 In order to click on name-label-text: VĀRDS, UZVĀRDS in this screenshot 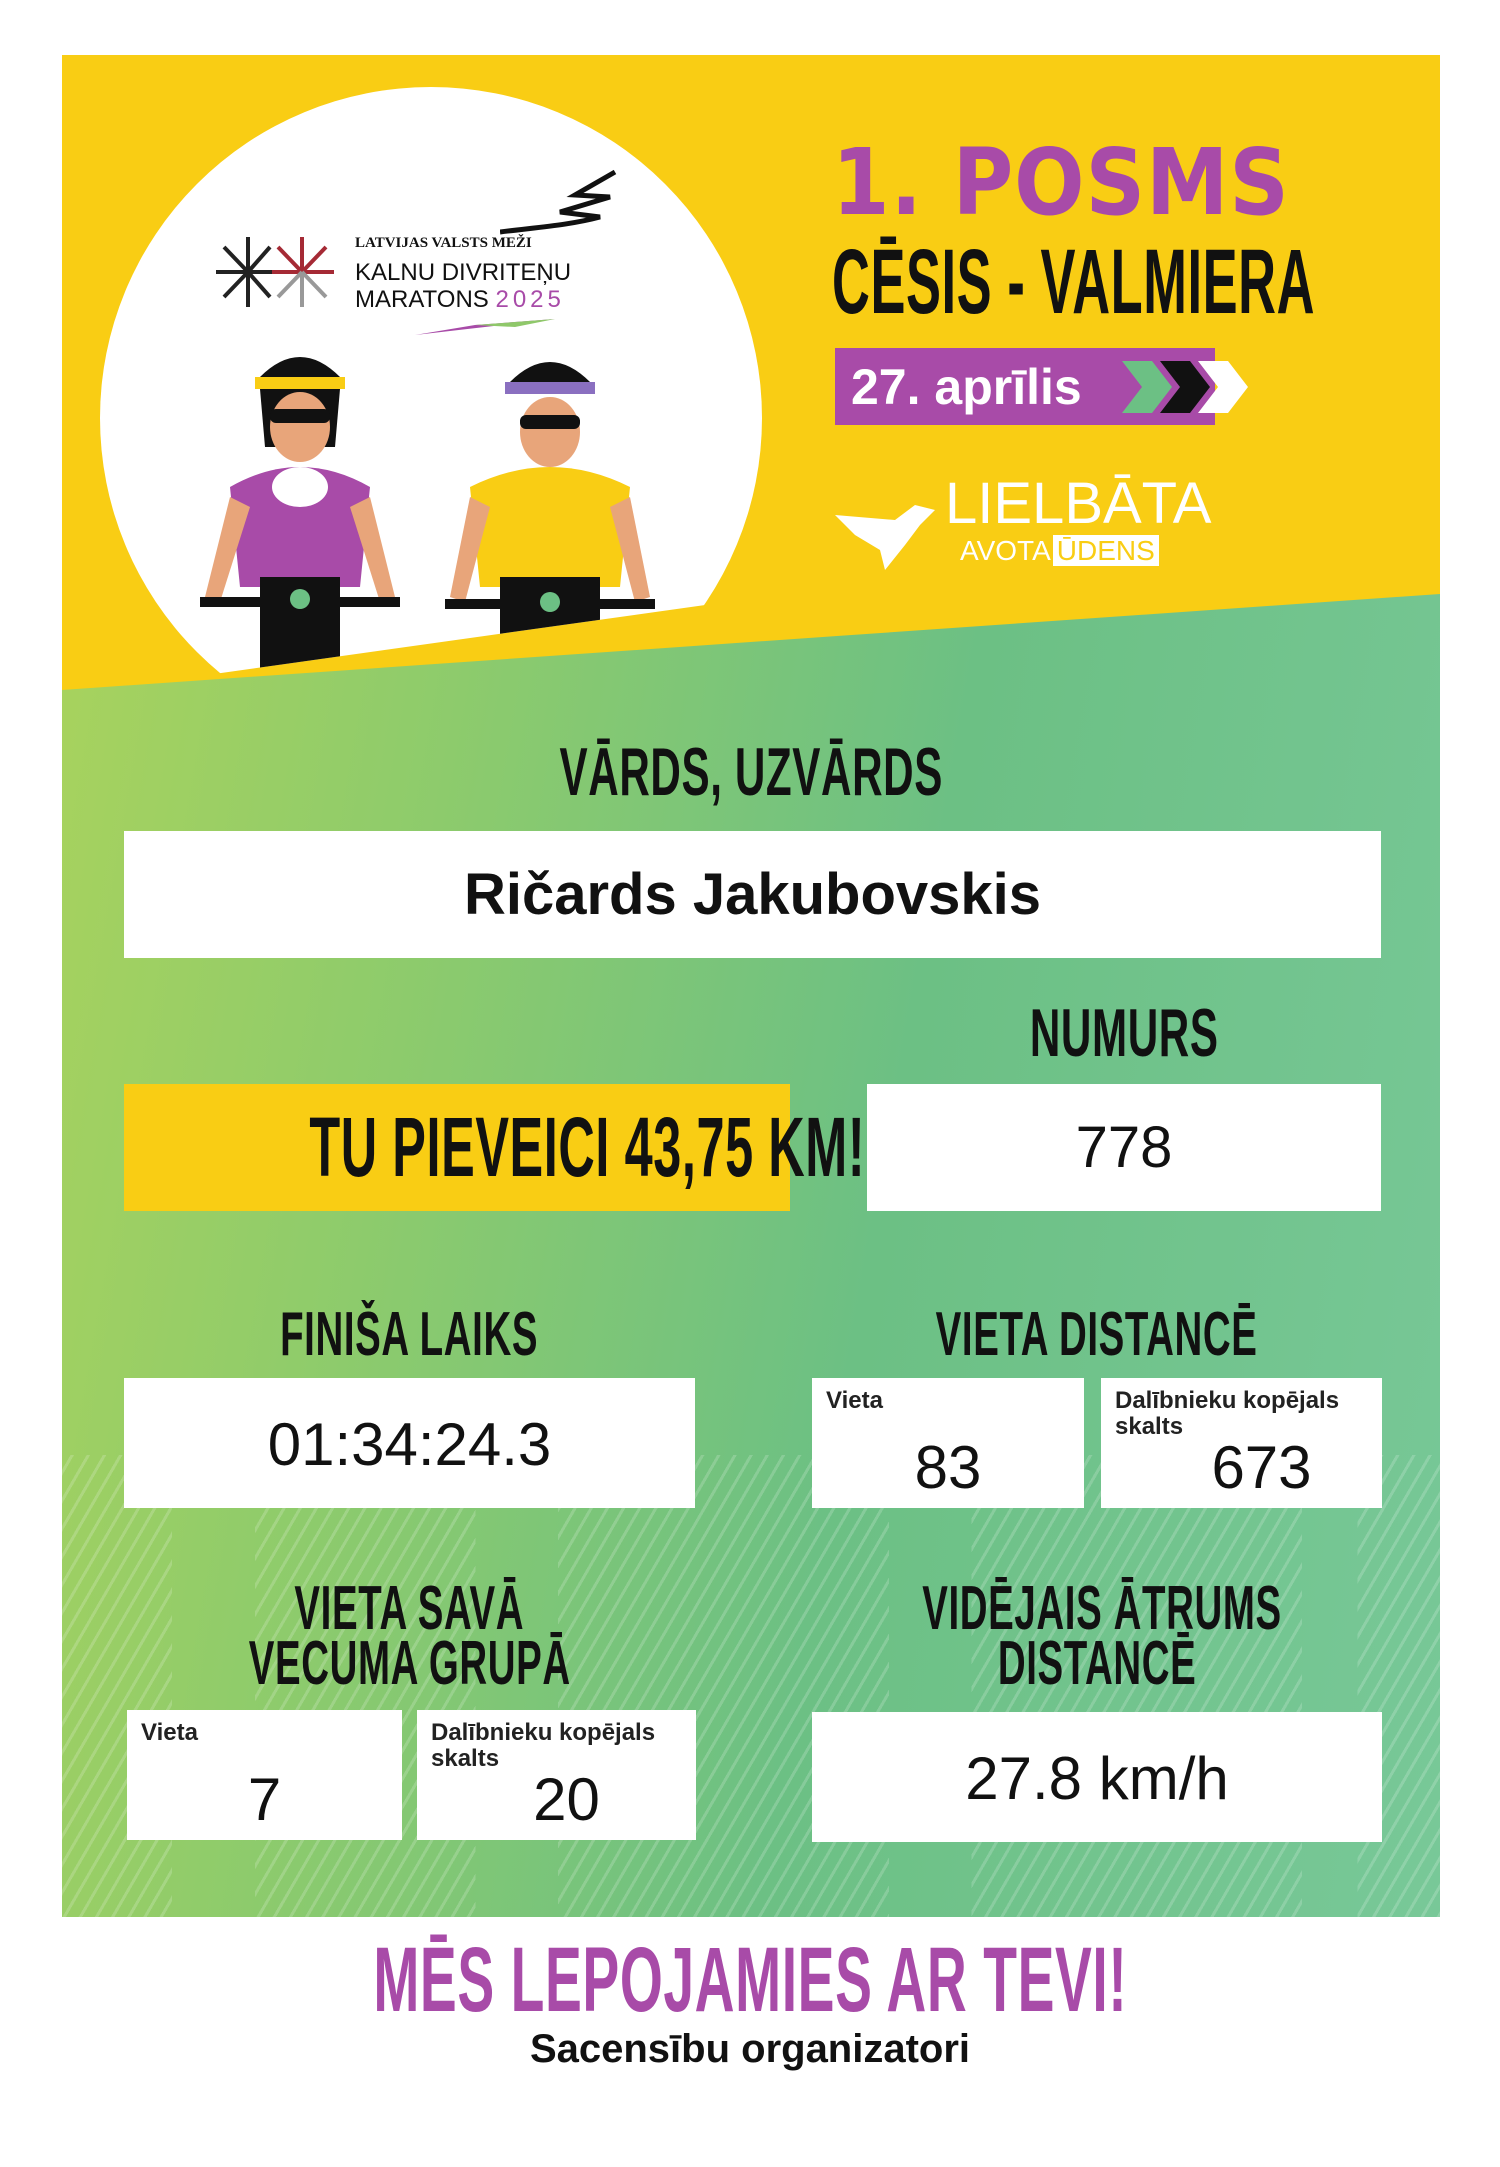, I will do `click(751, 772)`.